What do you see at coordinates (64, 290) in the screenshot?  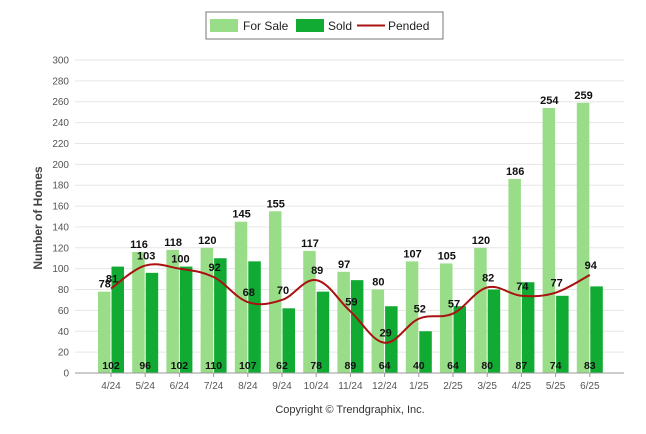 I see `y-tick-label: 80` at bounding box center [64, 290].